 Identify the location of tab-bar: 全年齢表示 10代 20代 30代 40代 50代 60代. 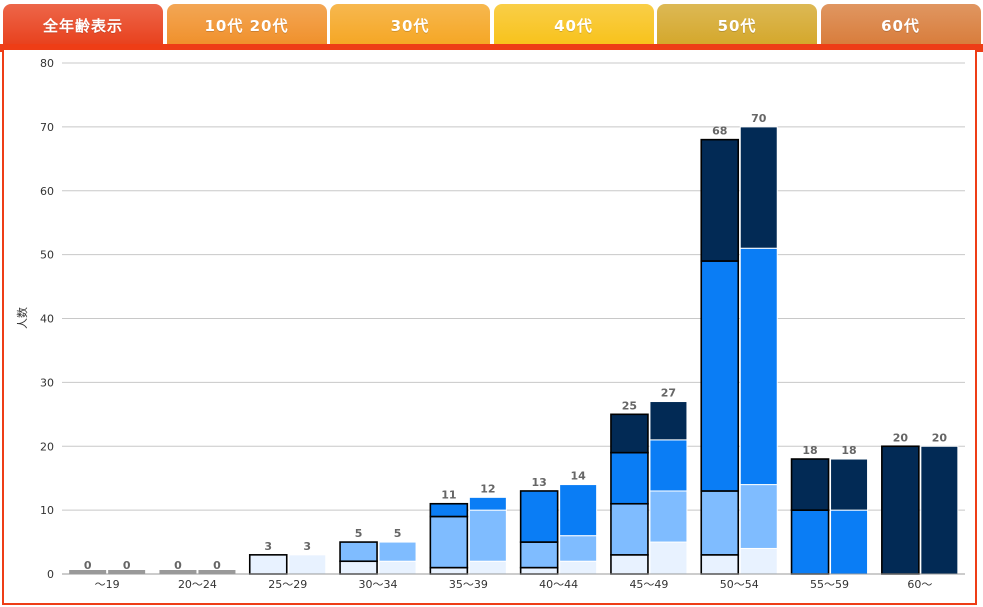
(491, 23).